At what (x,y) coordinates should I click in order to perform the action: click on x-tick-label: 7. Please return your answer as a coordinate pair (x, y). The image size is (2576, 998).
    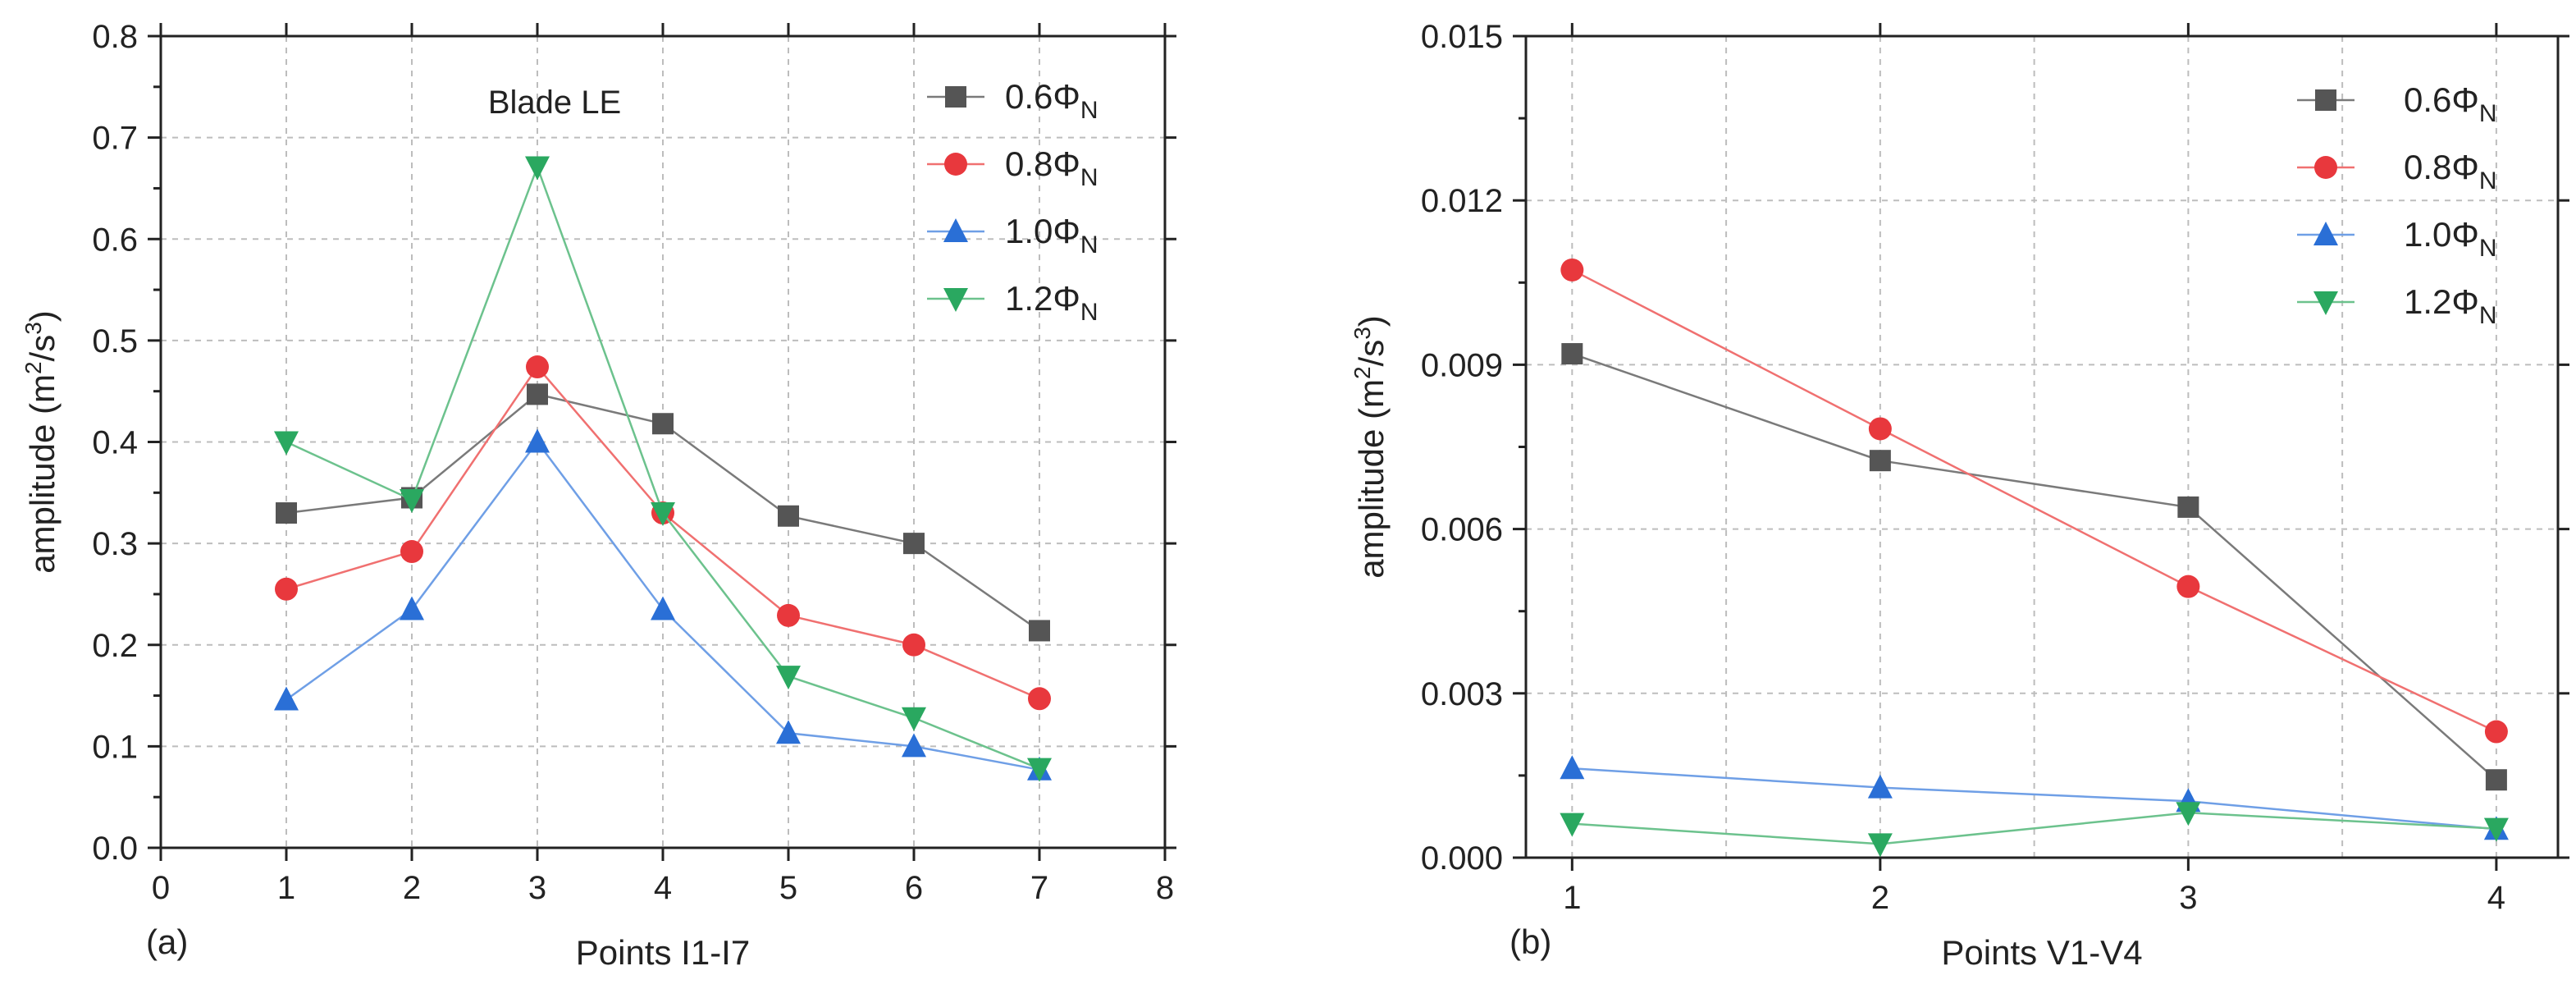
    Looking at the image, I should click on (1039, 888).